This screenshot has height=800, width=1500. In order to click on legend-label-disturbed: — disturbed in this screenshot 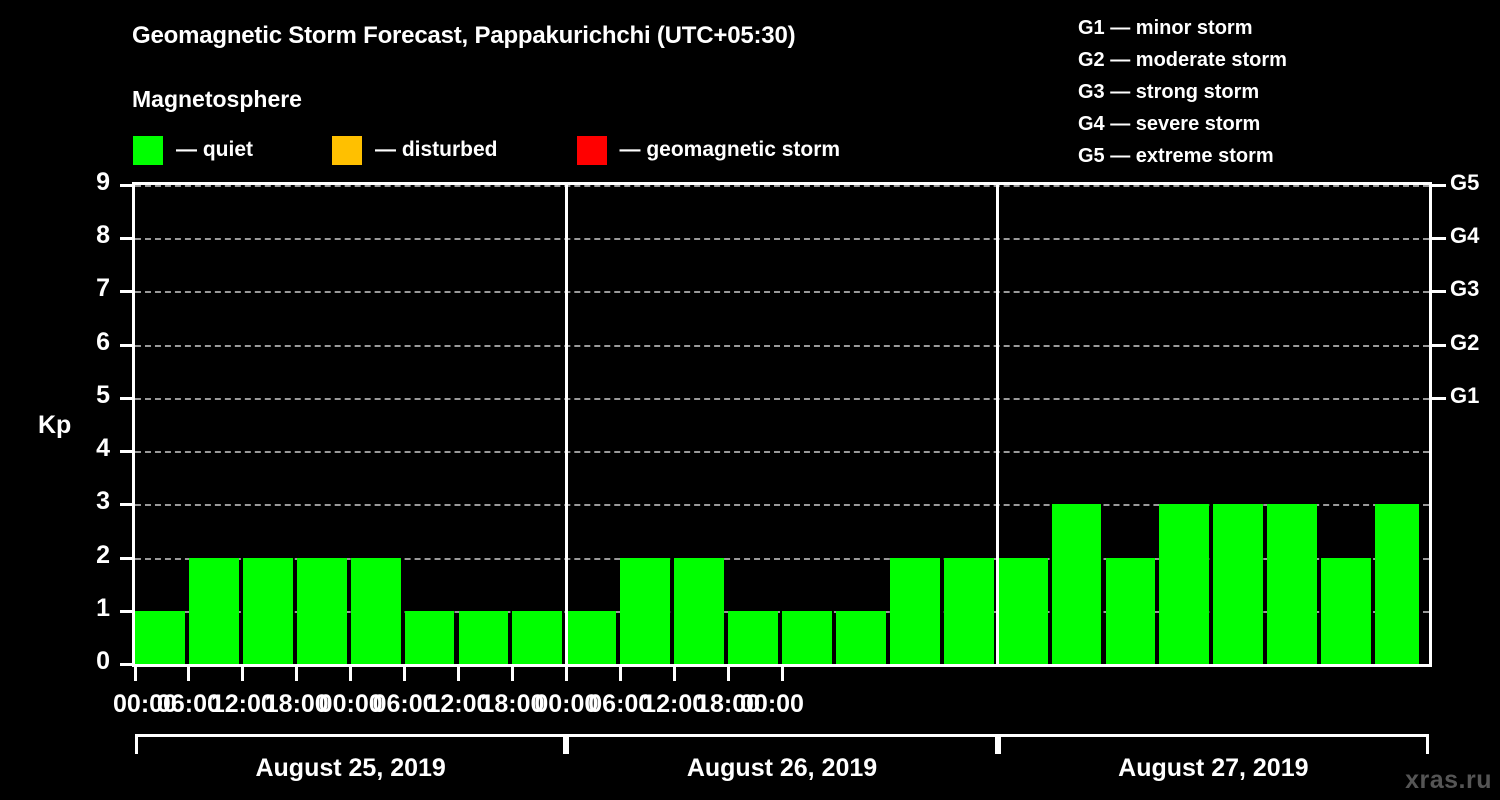, I will do `click(436, 149)`.